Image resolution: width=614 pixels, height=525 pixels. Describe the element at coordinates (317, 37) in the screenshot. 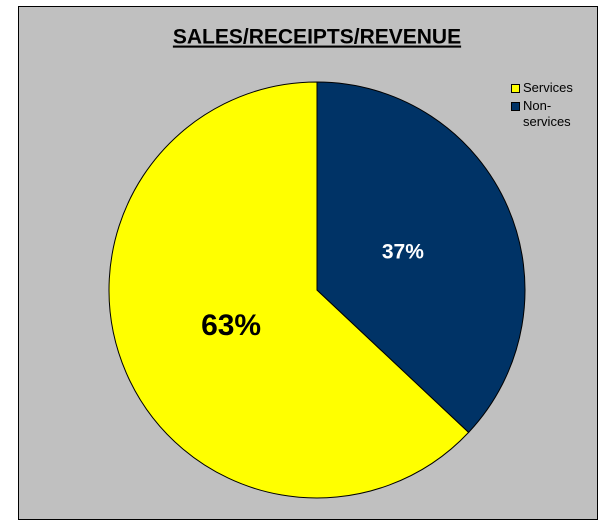

I see `chart-title: SALES/RECEIPTS/REVENUE` at that location.